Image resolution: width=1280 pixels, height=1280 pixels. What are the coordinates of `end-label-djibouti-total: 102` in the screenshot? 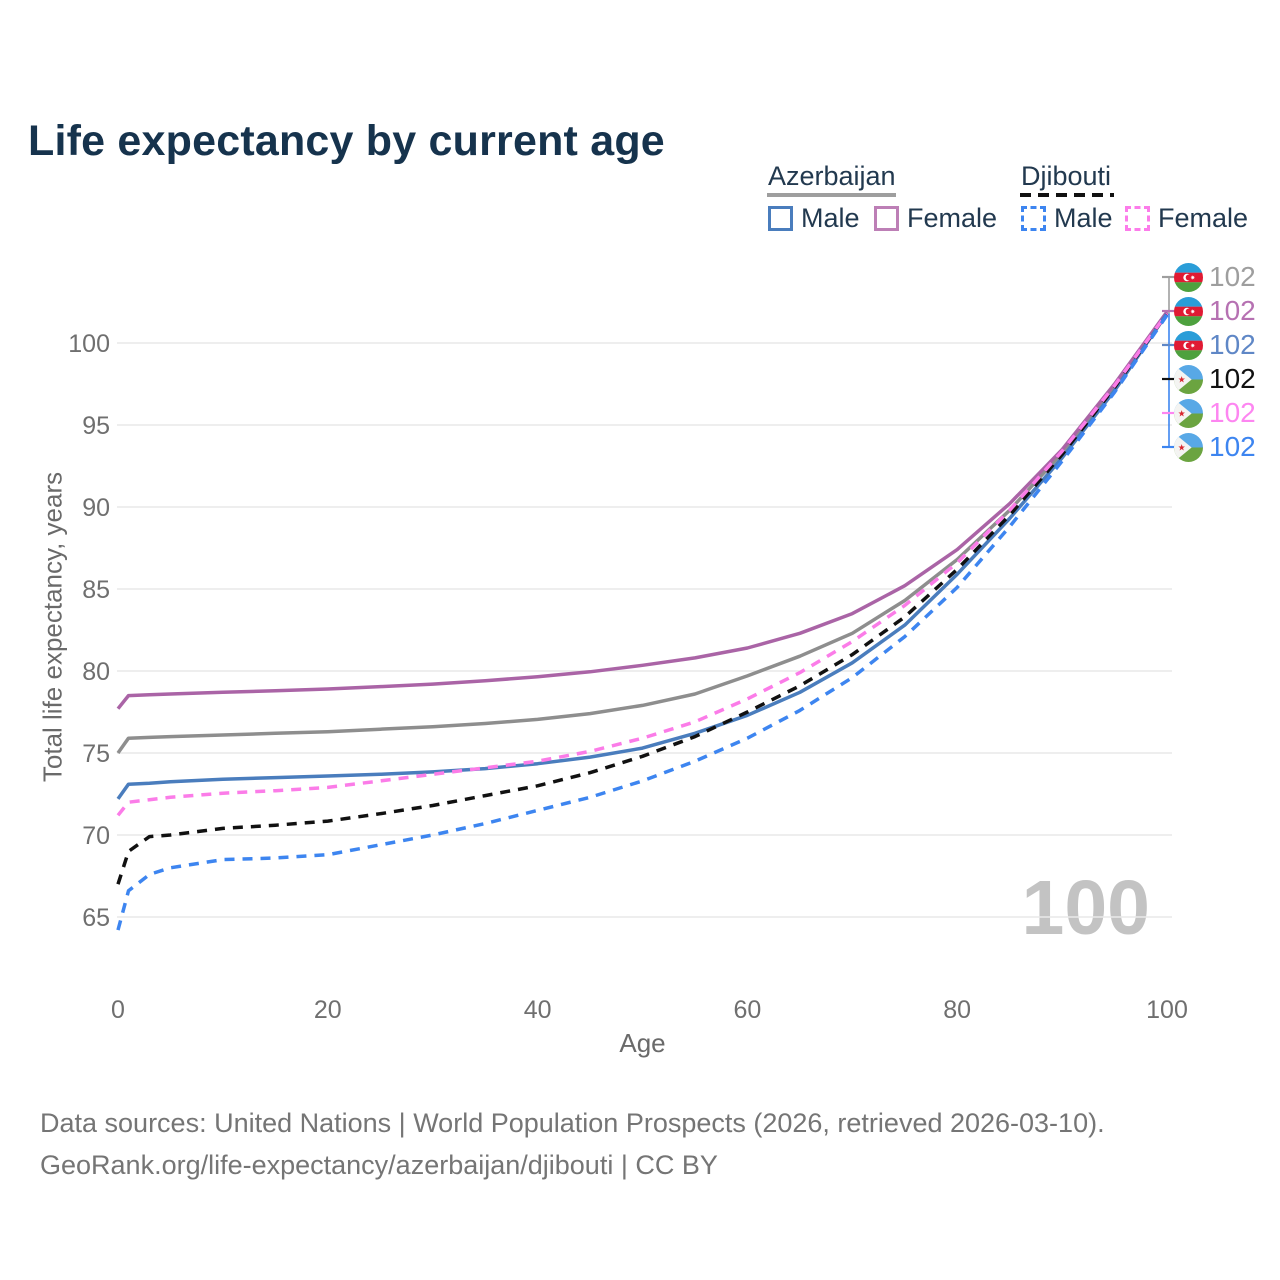 It's located at (1215, 379).